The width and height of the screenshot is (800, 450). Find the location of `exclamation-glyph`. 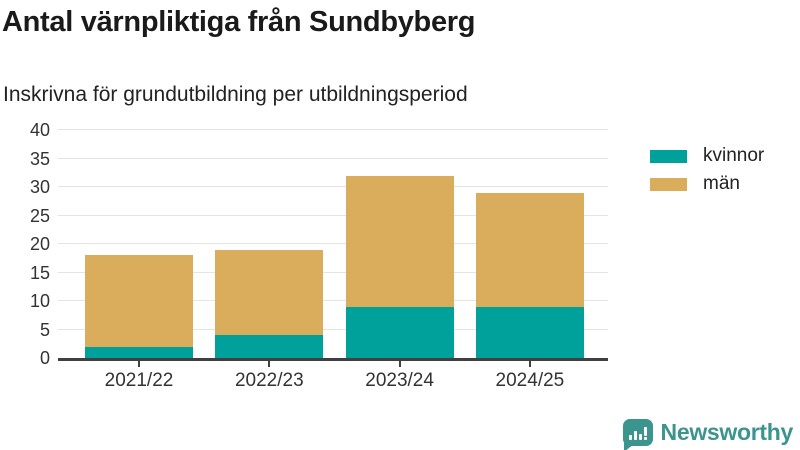

exclamation-glyph is located at coordinates (645, 433).